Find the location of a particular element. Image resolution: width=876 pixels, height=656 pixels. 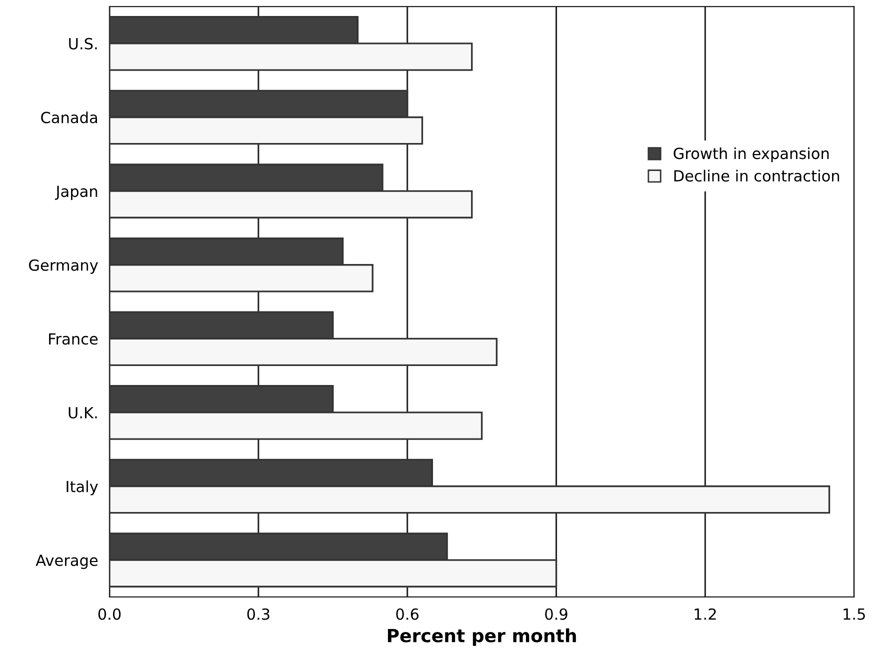

x-tick-label: 1.2 is located at coordinates (705, 614).